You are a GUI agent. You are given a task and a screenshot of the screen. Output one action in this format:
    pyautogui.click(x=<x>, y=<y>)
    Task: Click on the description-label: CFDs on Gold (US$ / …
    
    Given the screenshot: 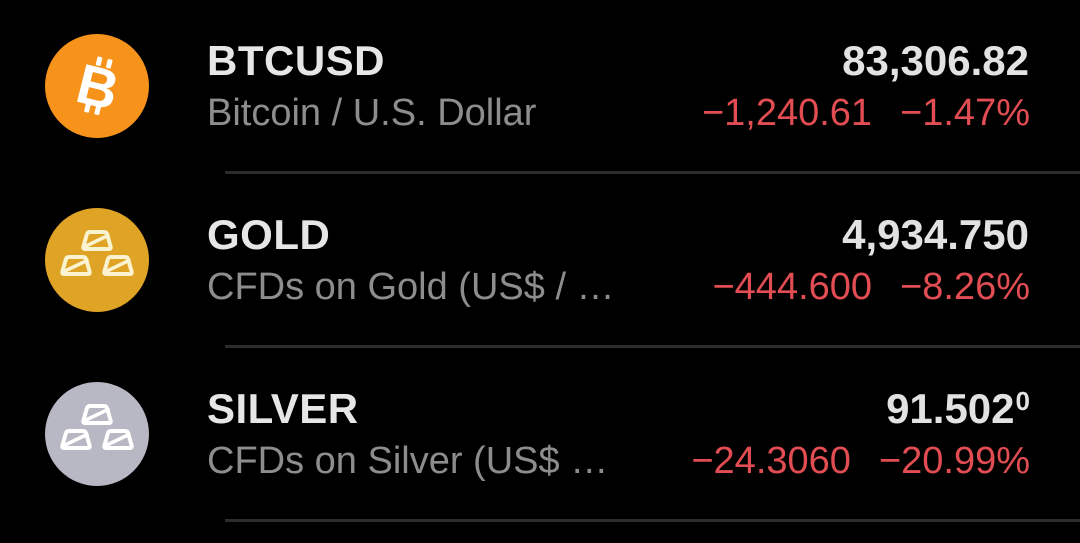 What is the action you would take?
    pyautogui.click(x=411, y=286)
    